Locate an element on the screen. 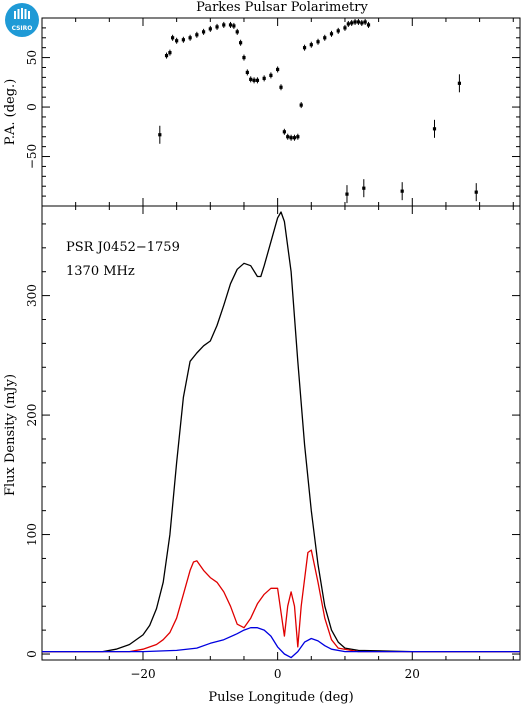  linear-flux-line is located at coordinates (281, 601).